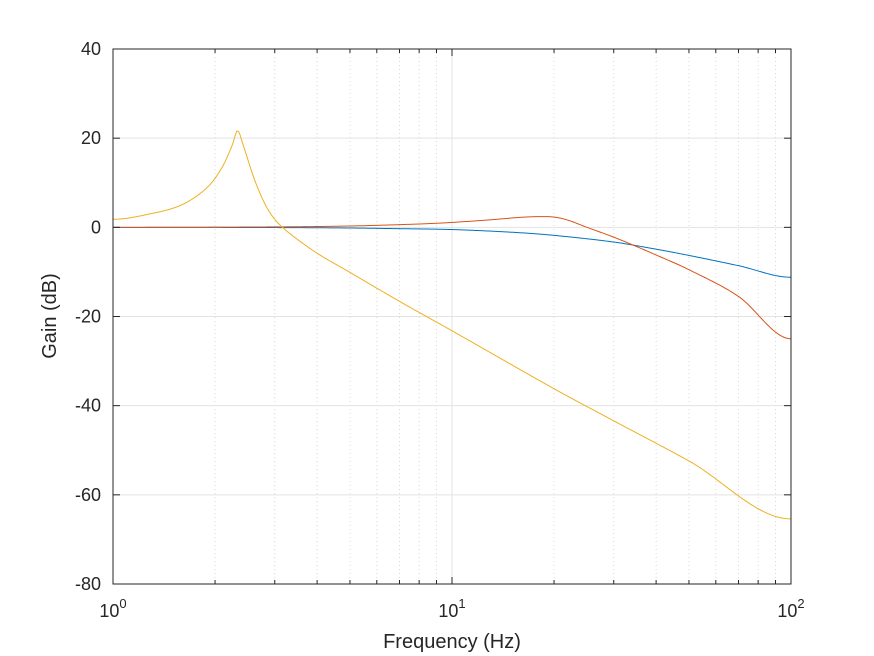 This screenshot has height=656, width=874. I want to click on x-tick-label: 10⁰, so click(112, 608).